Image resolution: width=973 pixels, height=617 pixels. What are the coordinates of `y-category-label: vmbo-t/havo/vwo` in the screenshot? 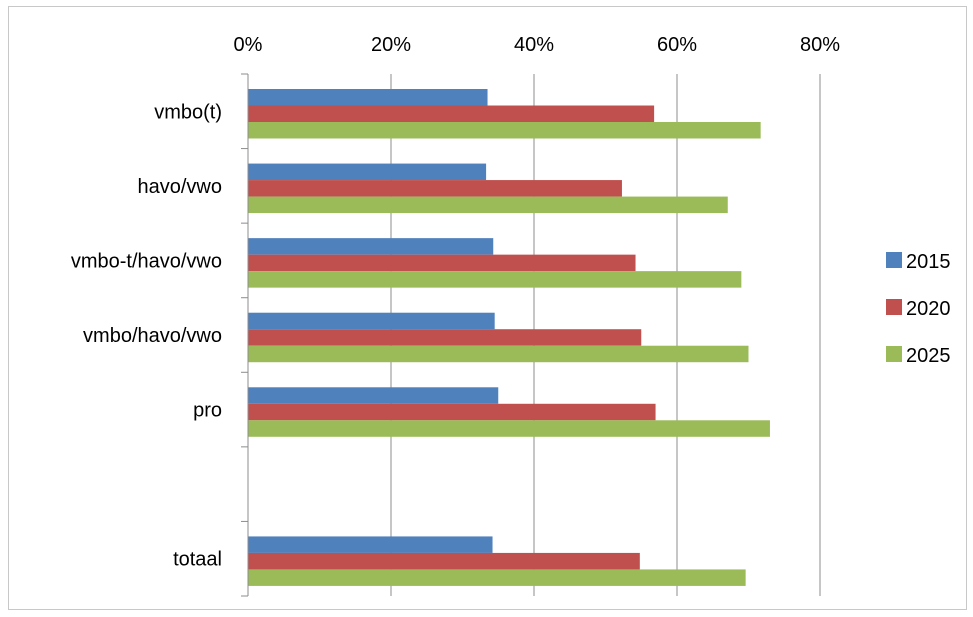 It's located at (146, 261).